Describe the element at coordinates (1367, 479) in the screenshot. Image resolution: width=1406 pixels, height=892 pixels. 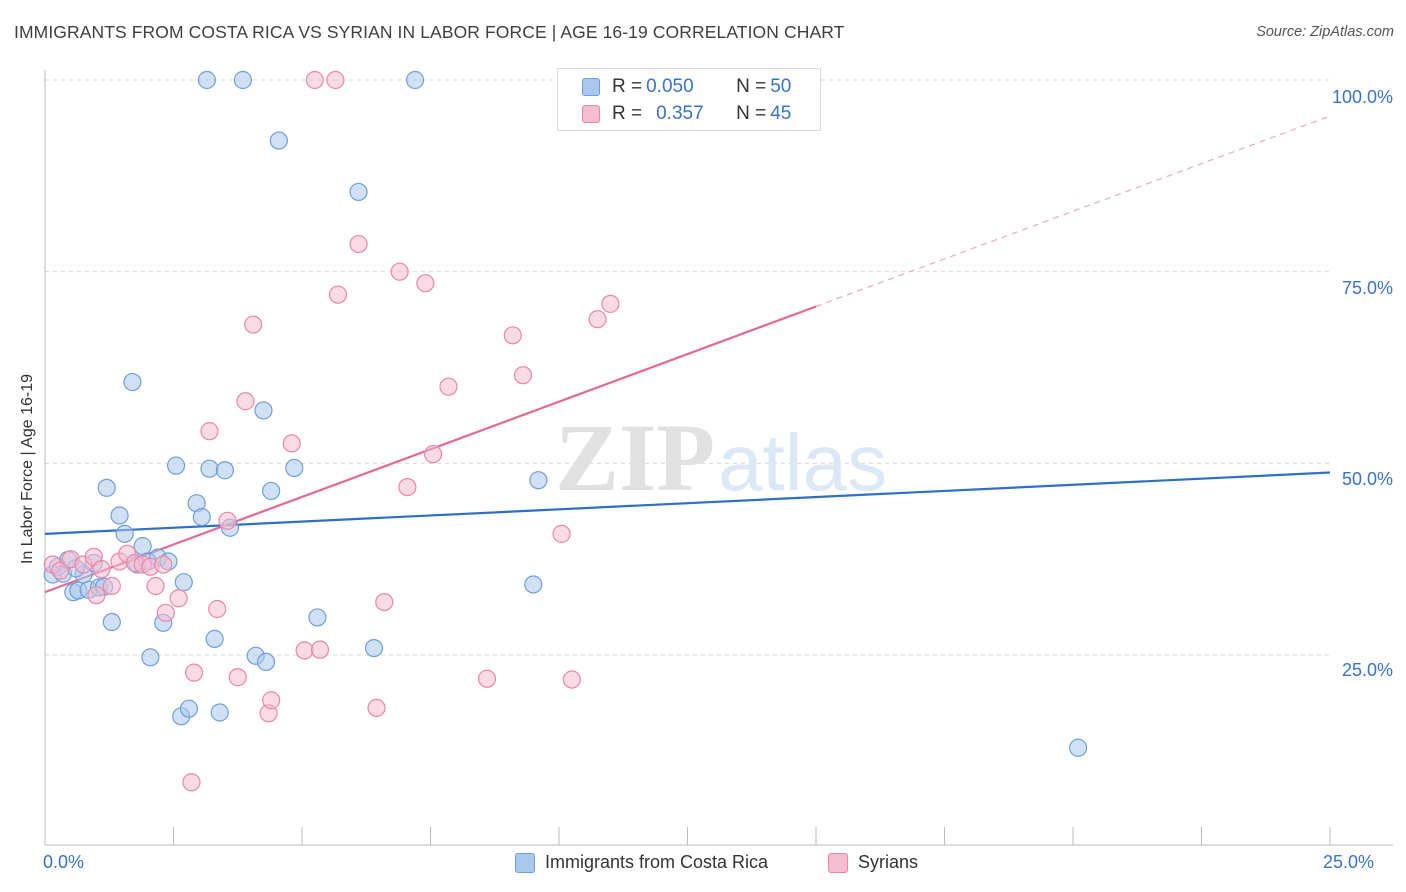
I see `y-tick-50: 50.0%` at that location.